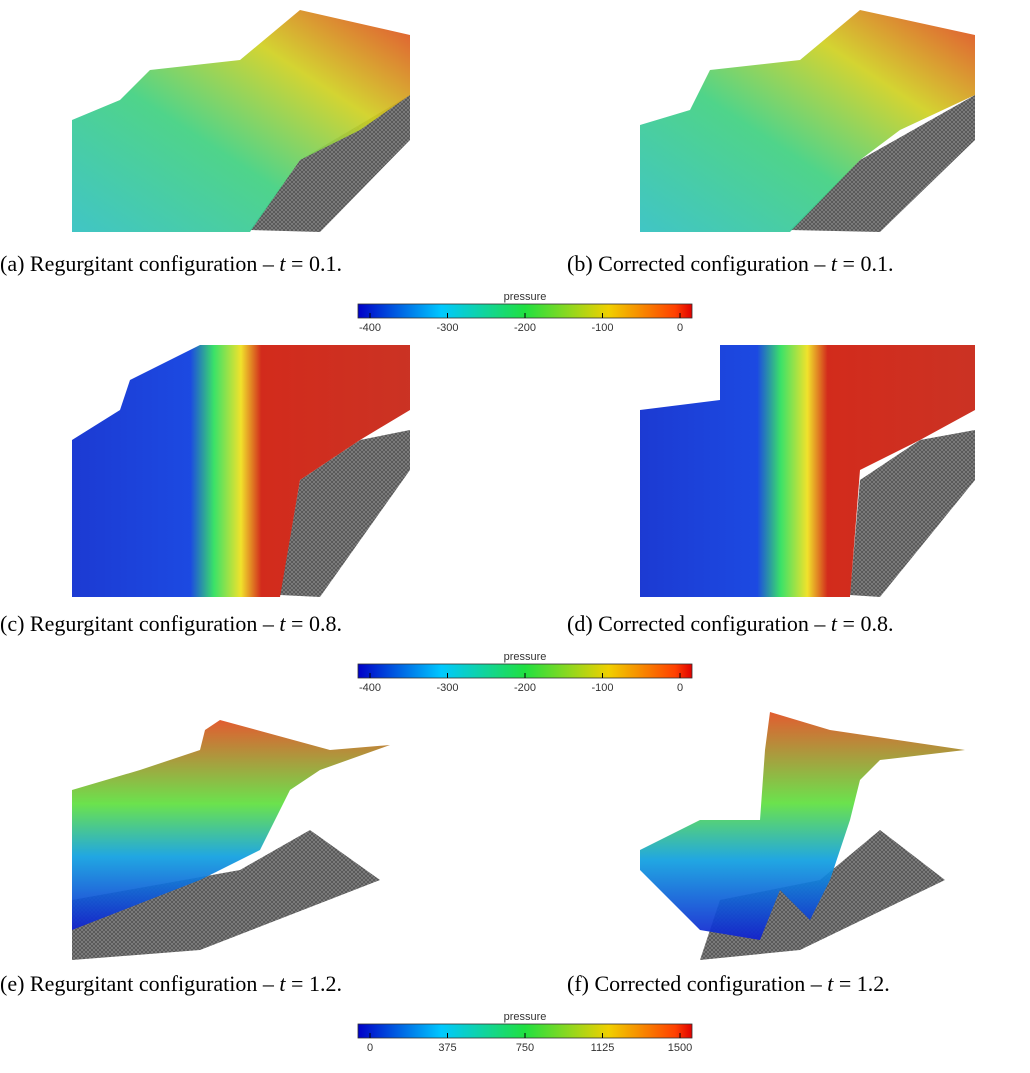 The image size is (1030, 1073). Describe the element at coordinates (525, 1048) in the screenshot. I see `colorbar-tick-label: 750` at that location.